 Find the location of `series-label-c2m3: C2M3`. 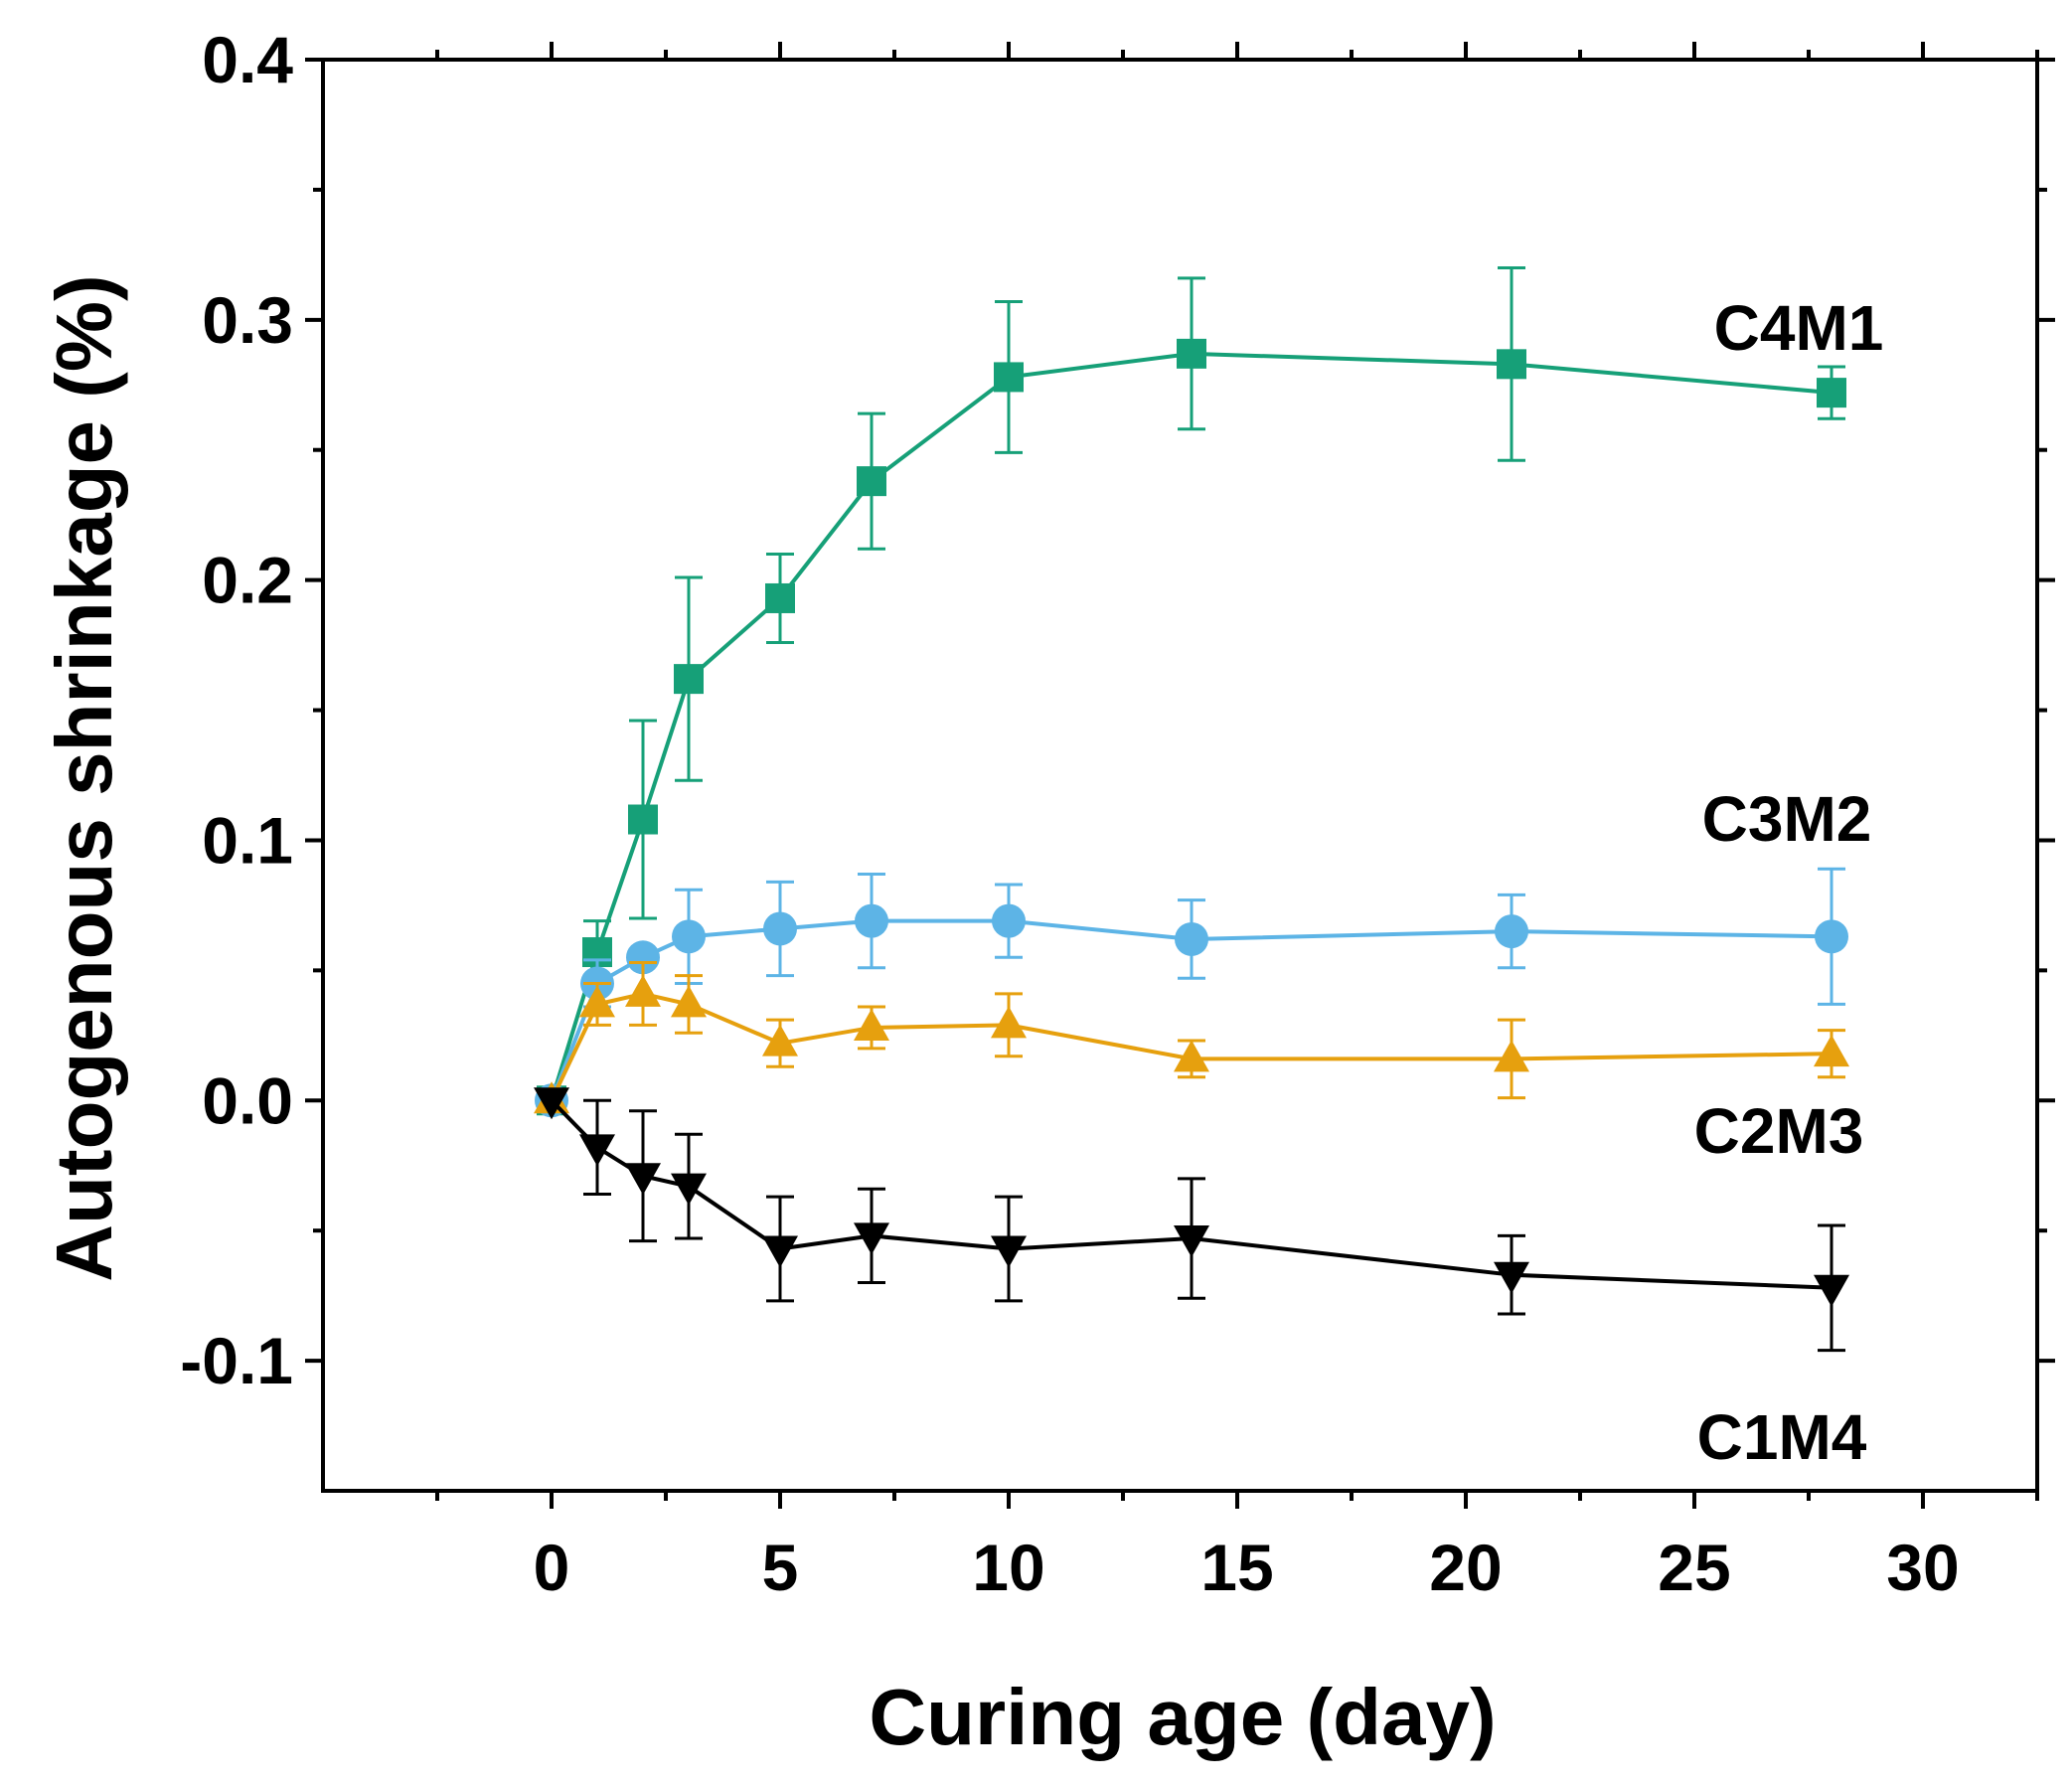

series-label-c2m3: C2M3 is located at coordinates (1779, 1131).